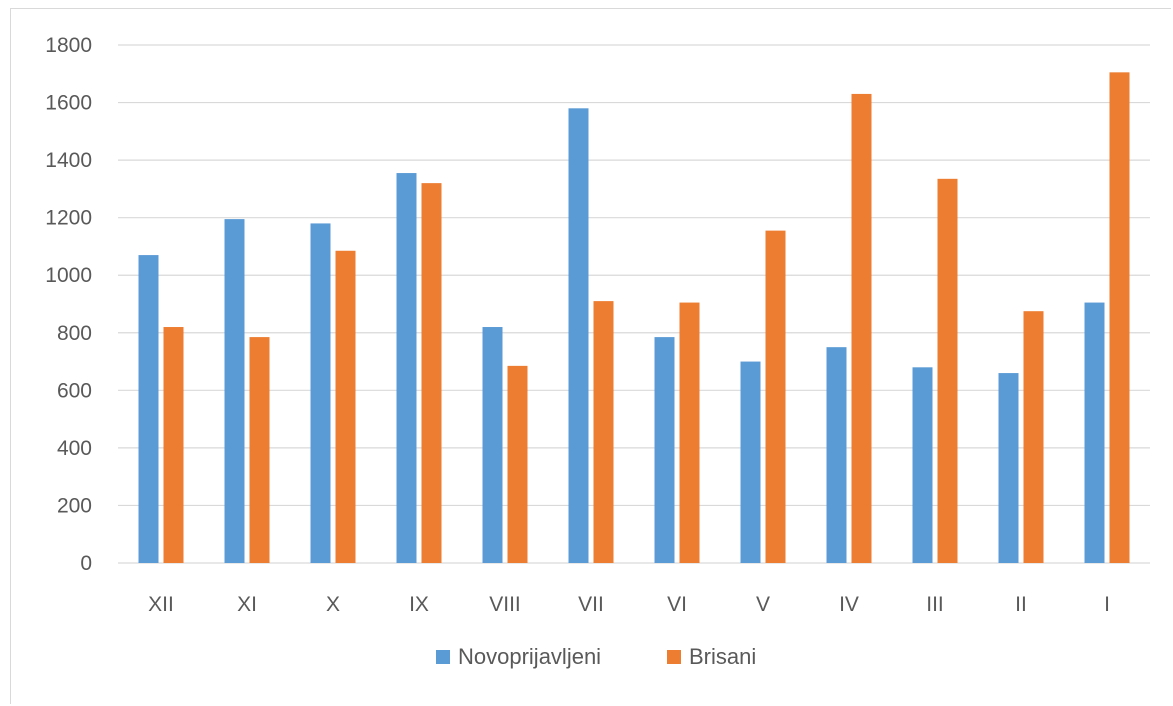  I want to click on y-axis-ticks: 0 200 400 600 800 1000 1200 1400 1600 1800, so click(68, 304).